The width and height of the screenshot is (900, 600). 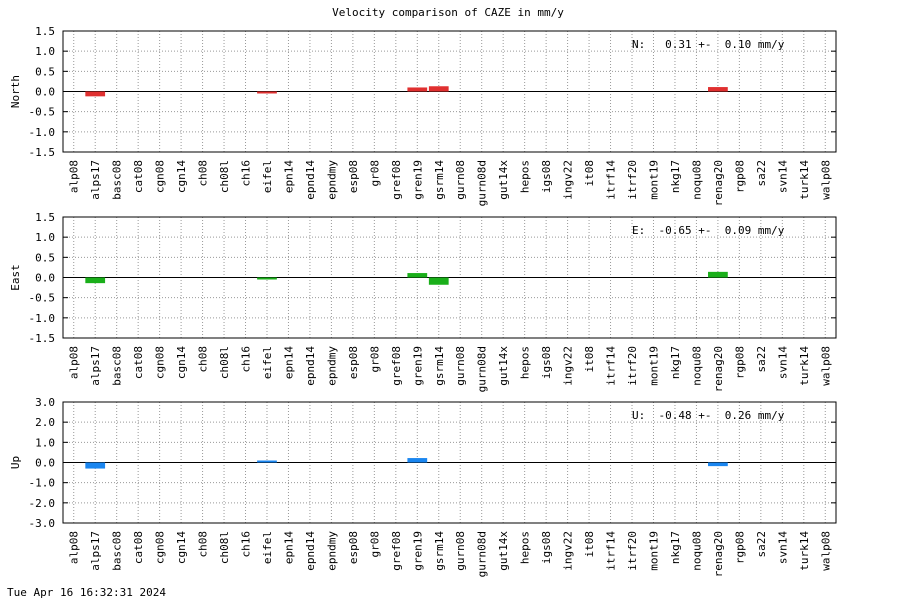 What do you see at coordinates (417, 551) in the screenshot?
I see `x-tick-label: gren19` at bounding box center [417, 551].